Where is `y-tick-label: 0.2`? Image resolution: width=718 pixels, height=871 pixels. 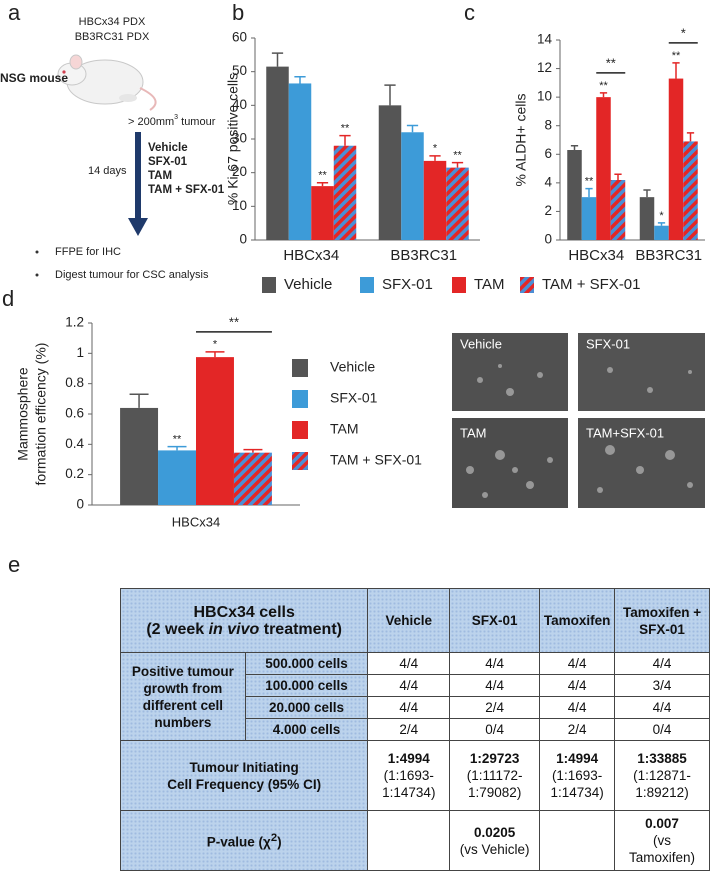 y-tick-label: 0.2 is located at coordinates (74, 473).